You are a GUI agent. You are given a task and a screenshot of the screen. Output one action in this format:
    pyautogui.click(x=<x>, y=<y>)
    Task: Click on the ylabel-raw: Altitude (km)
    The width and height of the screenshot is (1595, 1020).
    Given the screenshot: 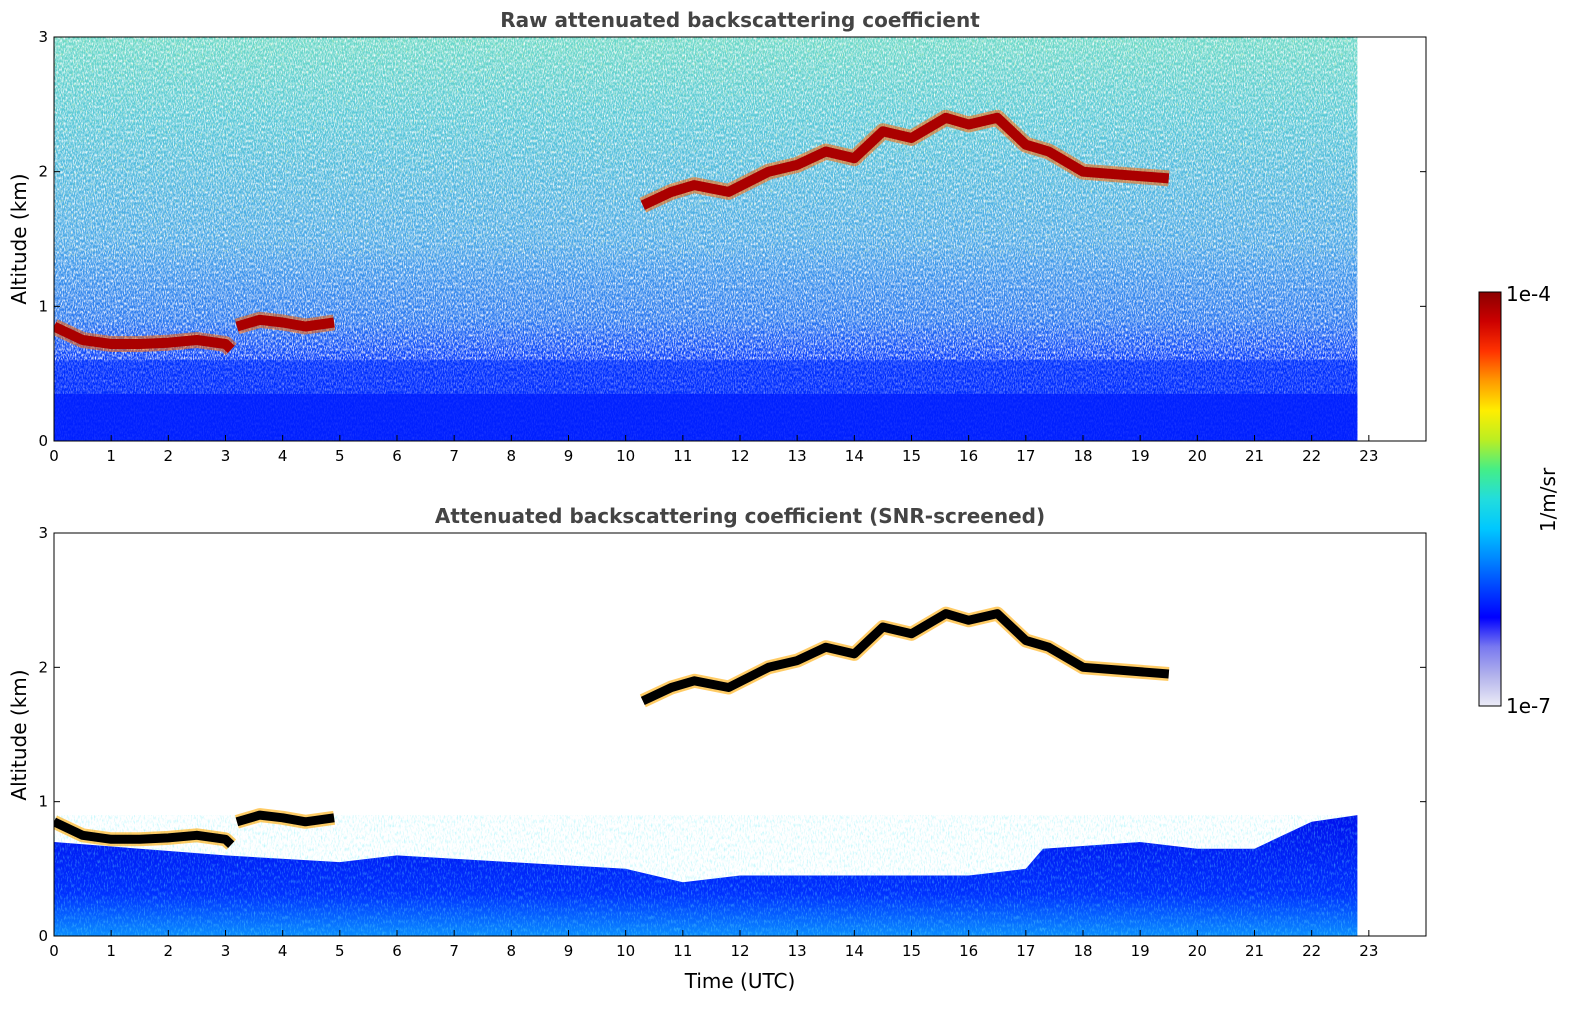 What is the action you would take?
    pyautogui.click(x=19, y=238)
    